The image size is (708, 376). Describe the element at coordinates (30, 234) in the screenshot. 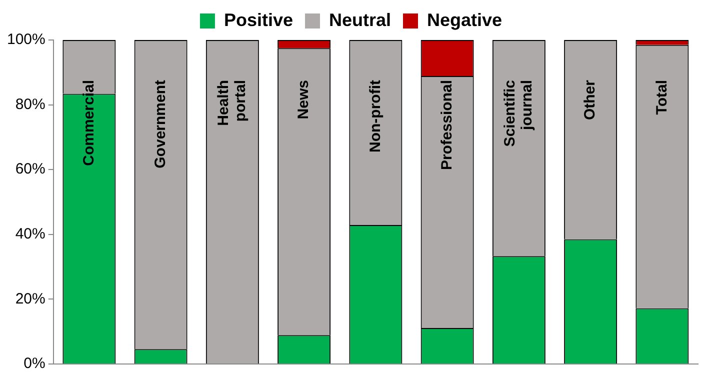

I see `y-tick-label: 40%` at that location.